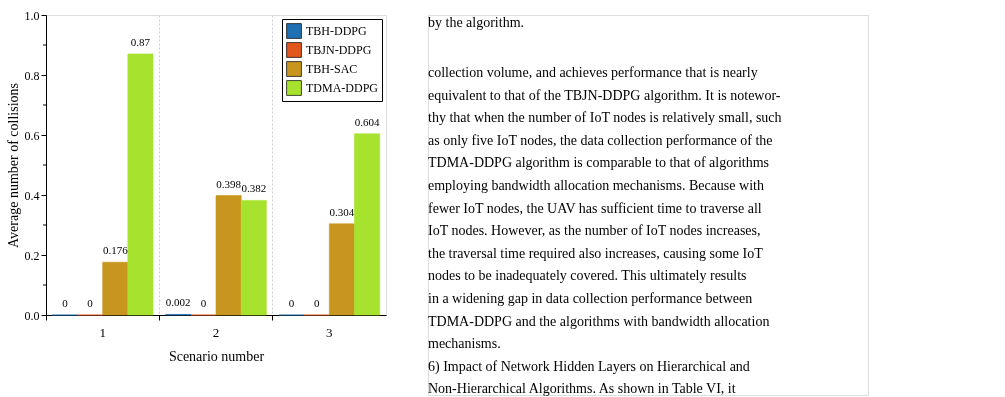 The width and height of the screenshot is (1005, 397). Describe the element at coordinates (254, 188) in the screenshot. I see `data-label: 0.382` at that location.